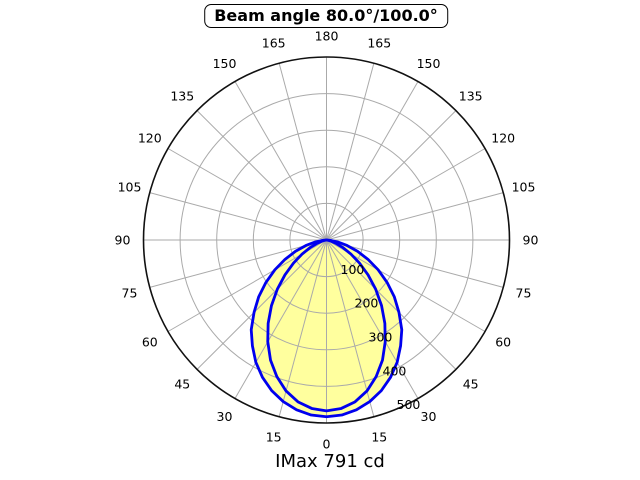 The image size is (640, 480). Describe the element at coordinates (429, 416) in the screenshot. I see `angle-label-30-right: 30` at that location.